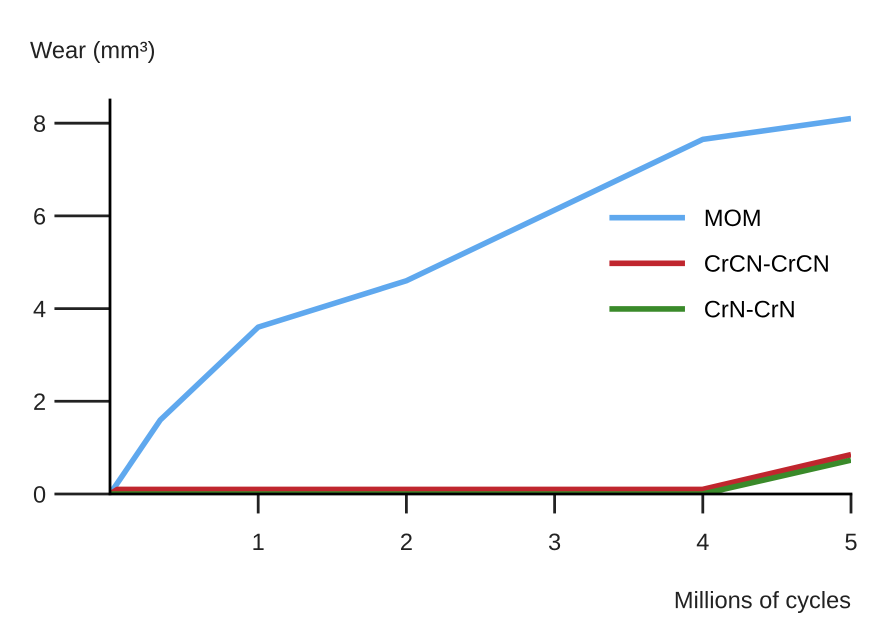 The image size is (873, 624). I want to click on legend-label: MOM, so click(733, 217).